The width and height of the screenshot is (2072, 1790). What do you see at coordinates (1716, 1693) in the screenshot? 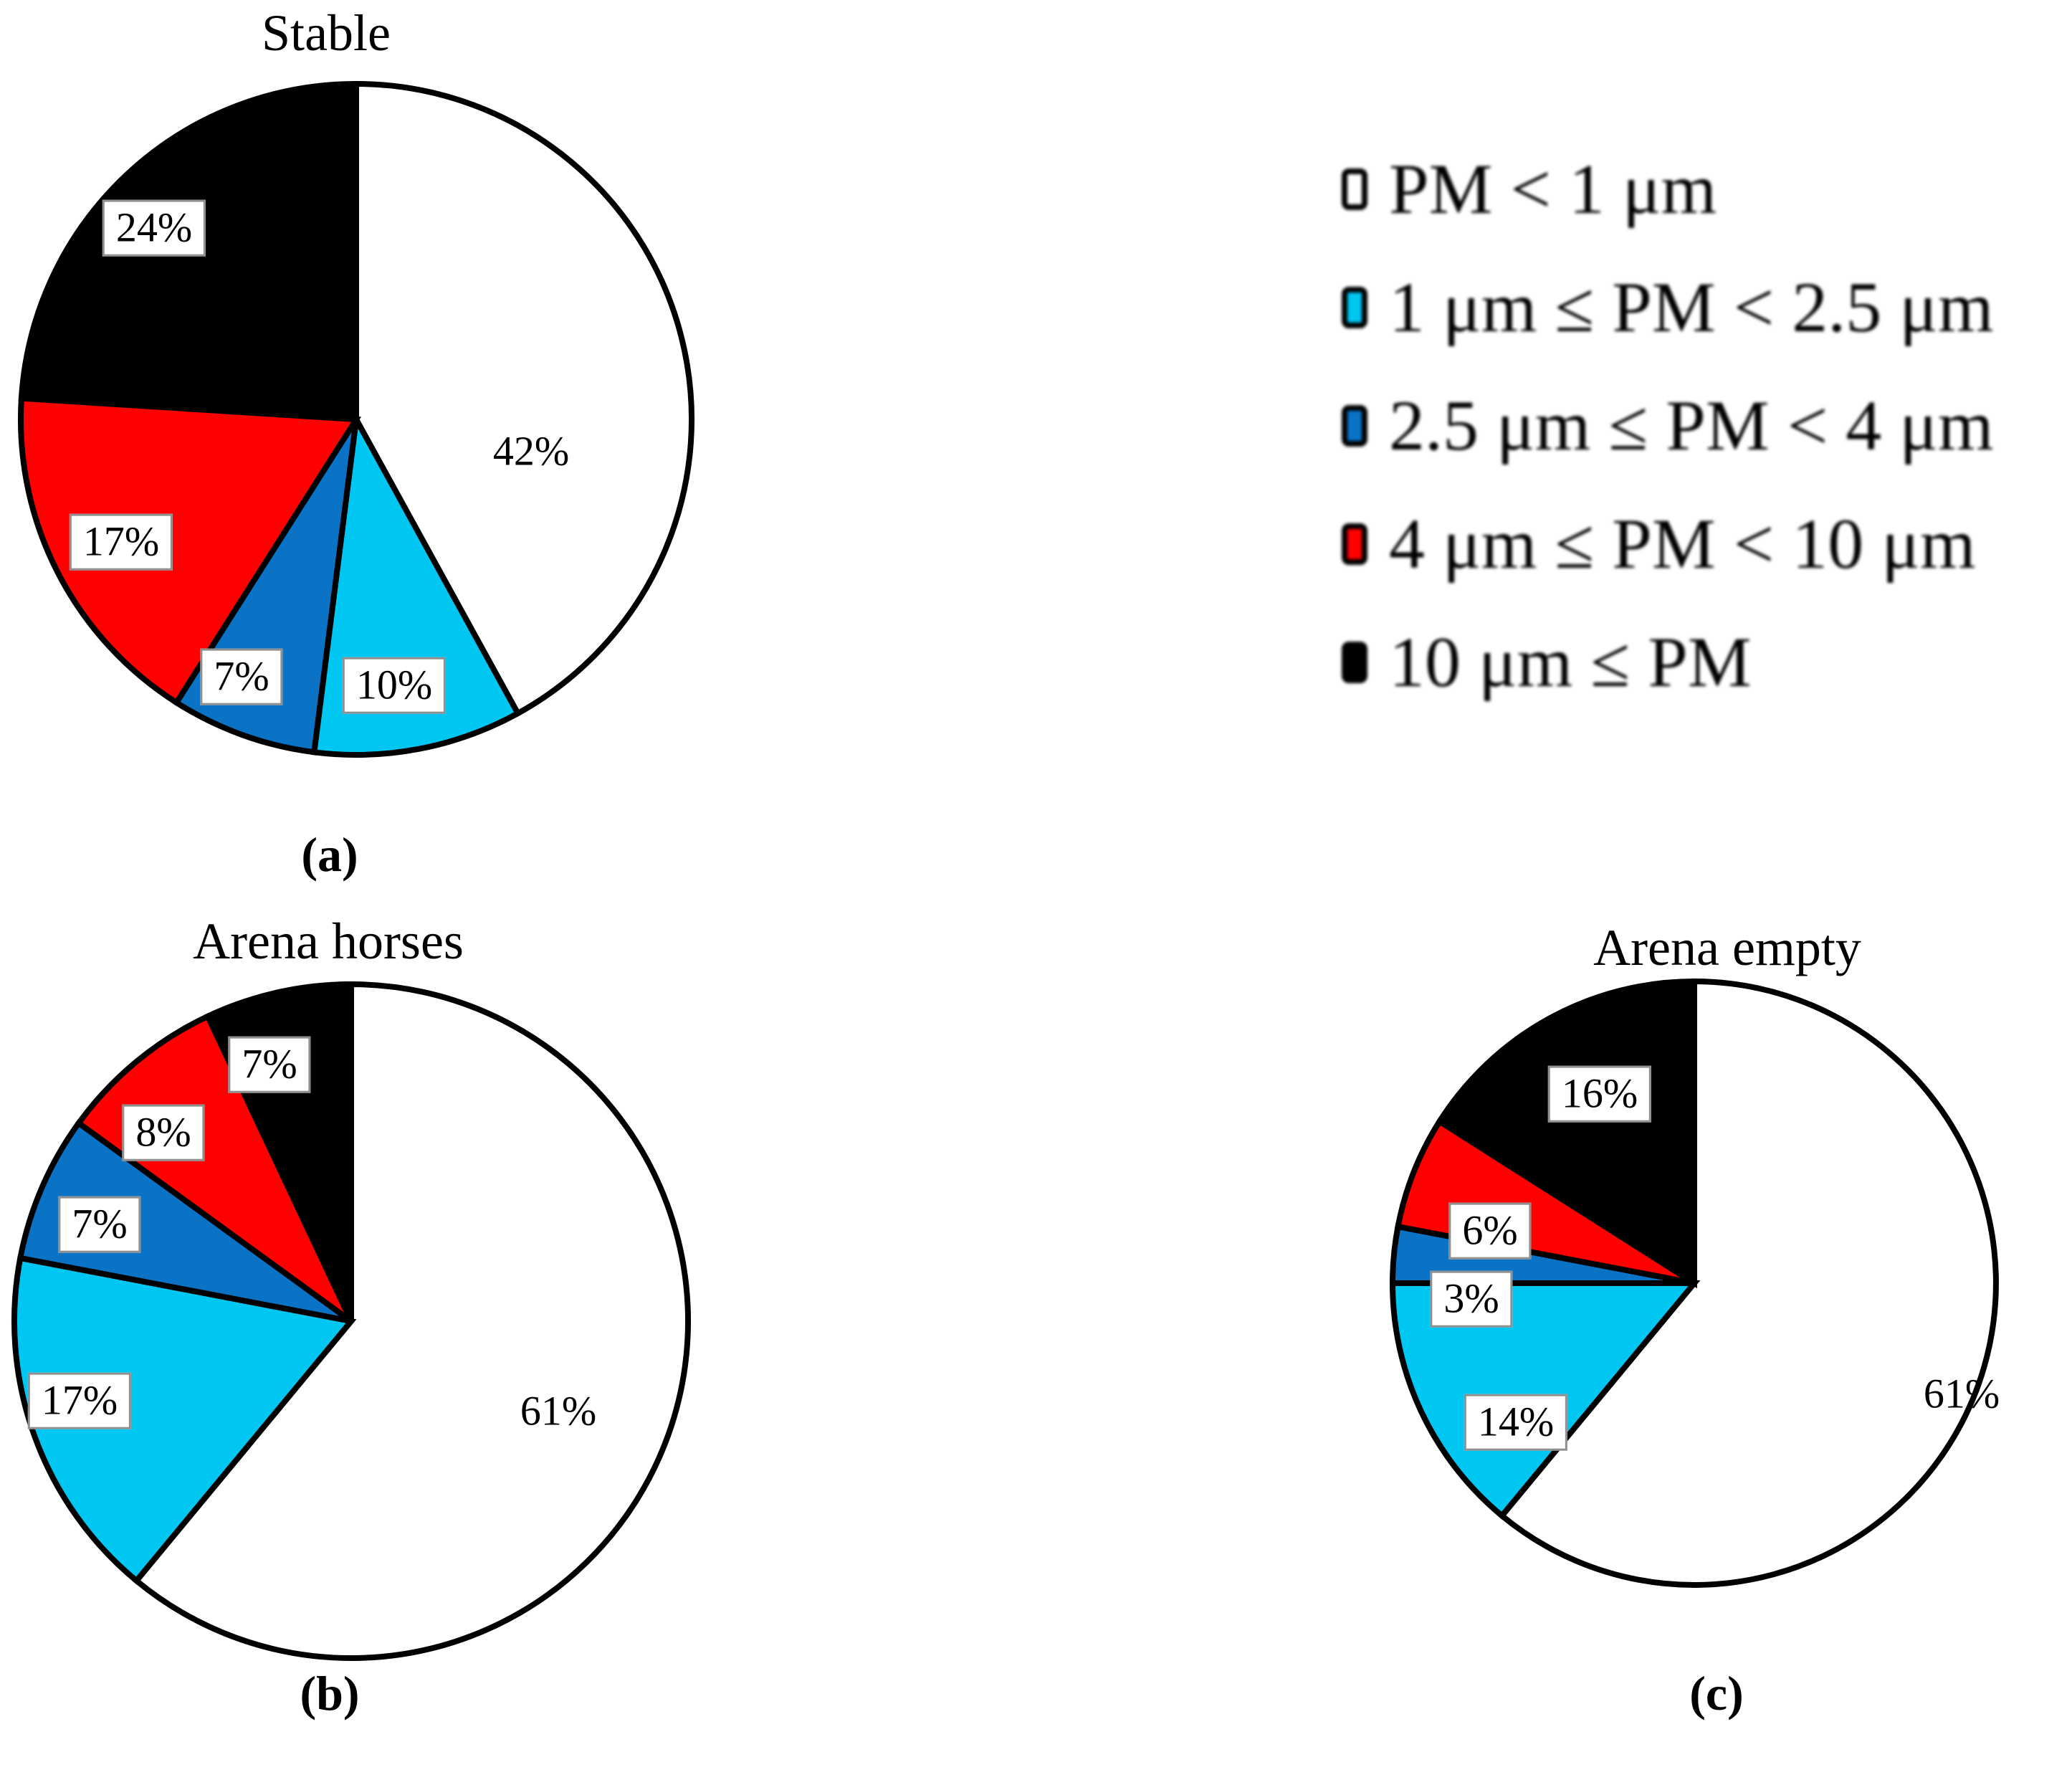
I see `panel-caption-c: (c)` at bounding box center [1716, 1693].